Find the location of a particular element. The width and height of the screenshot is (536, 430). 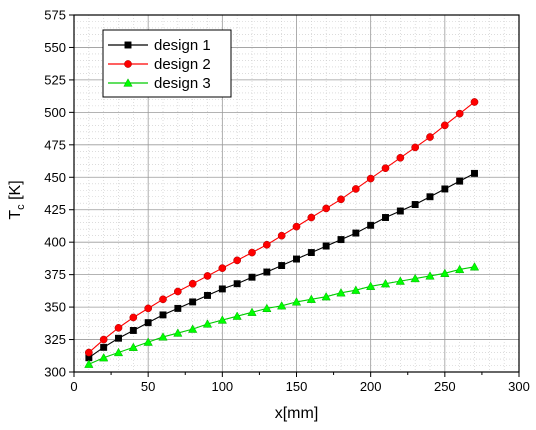

legend-label-design-1: design 1 is located at coordinates (182, 45).